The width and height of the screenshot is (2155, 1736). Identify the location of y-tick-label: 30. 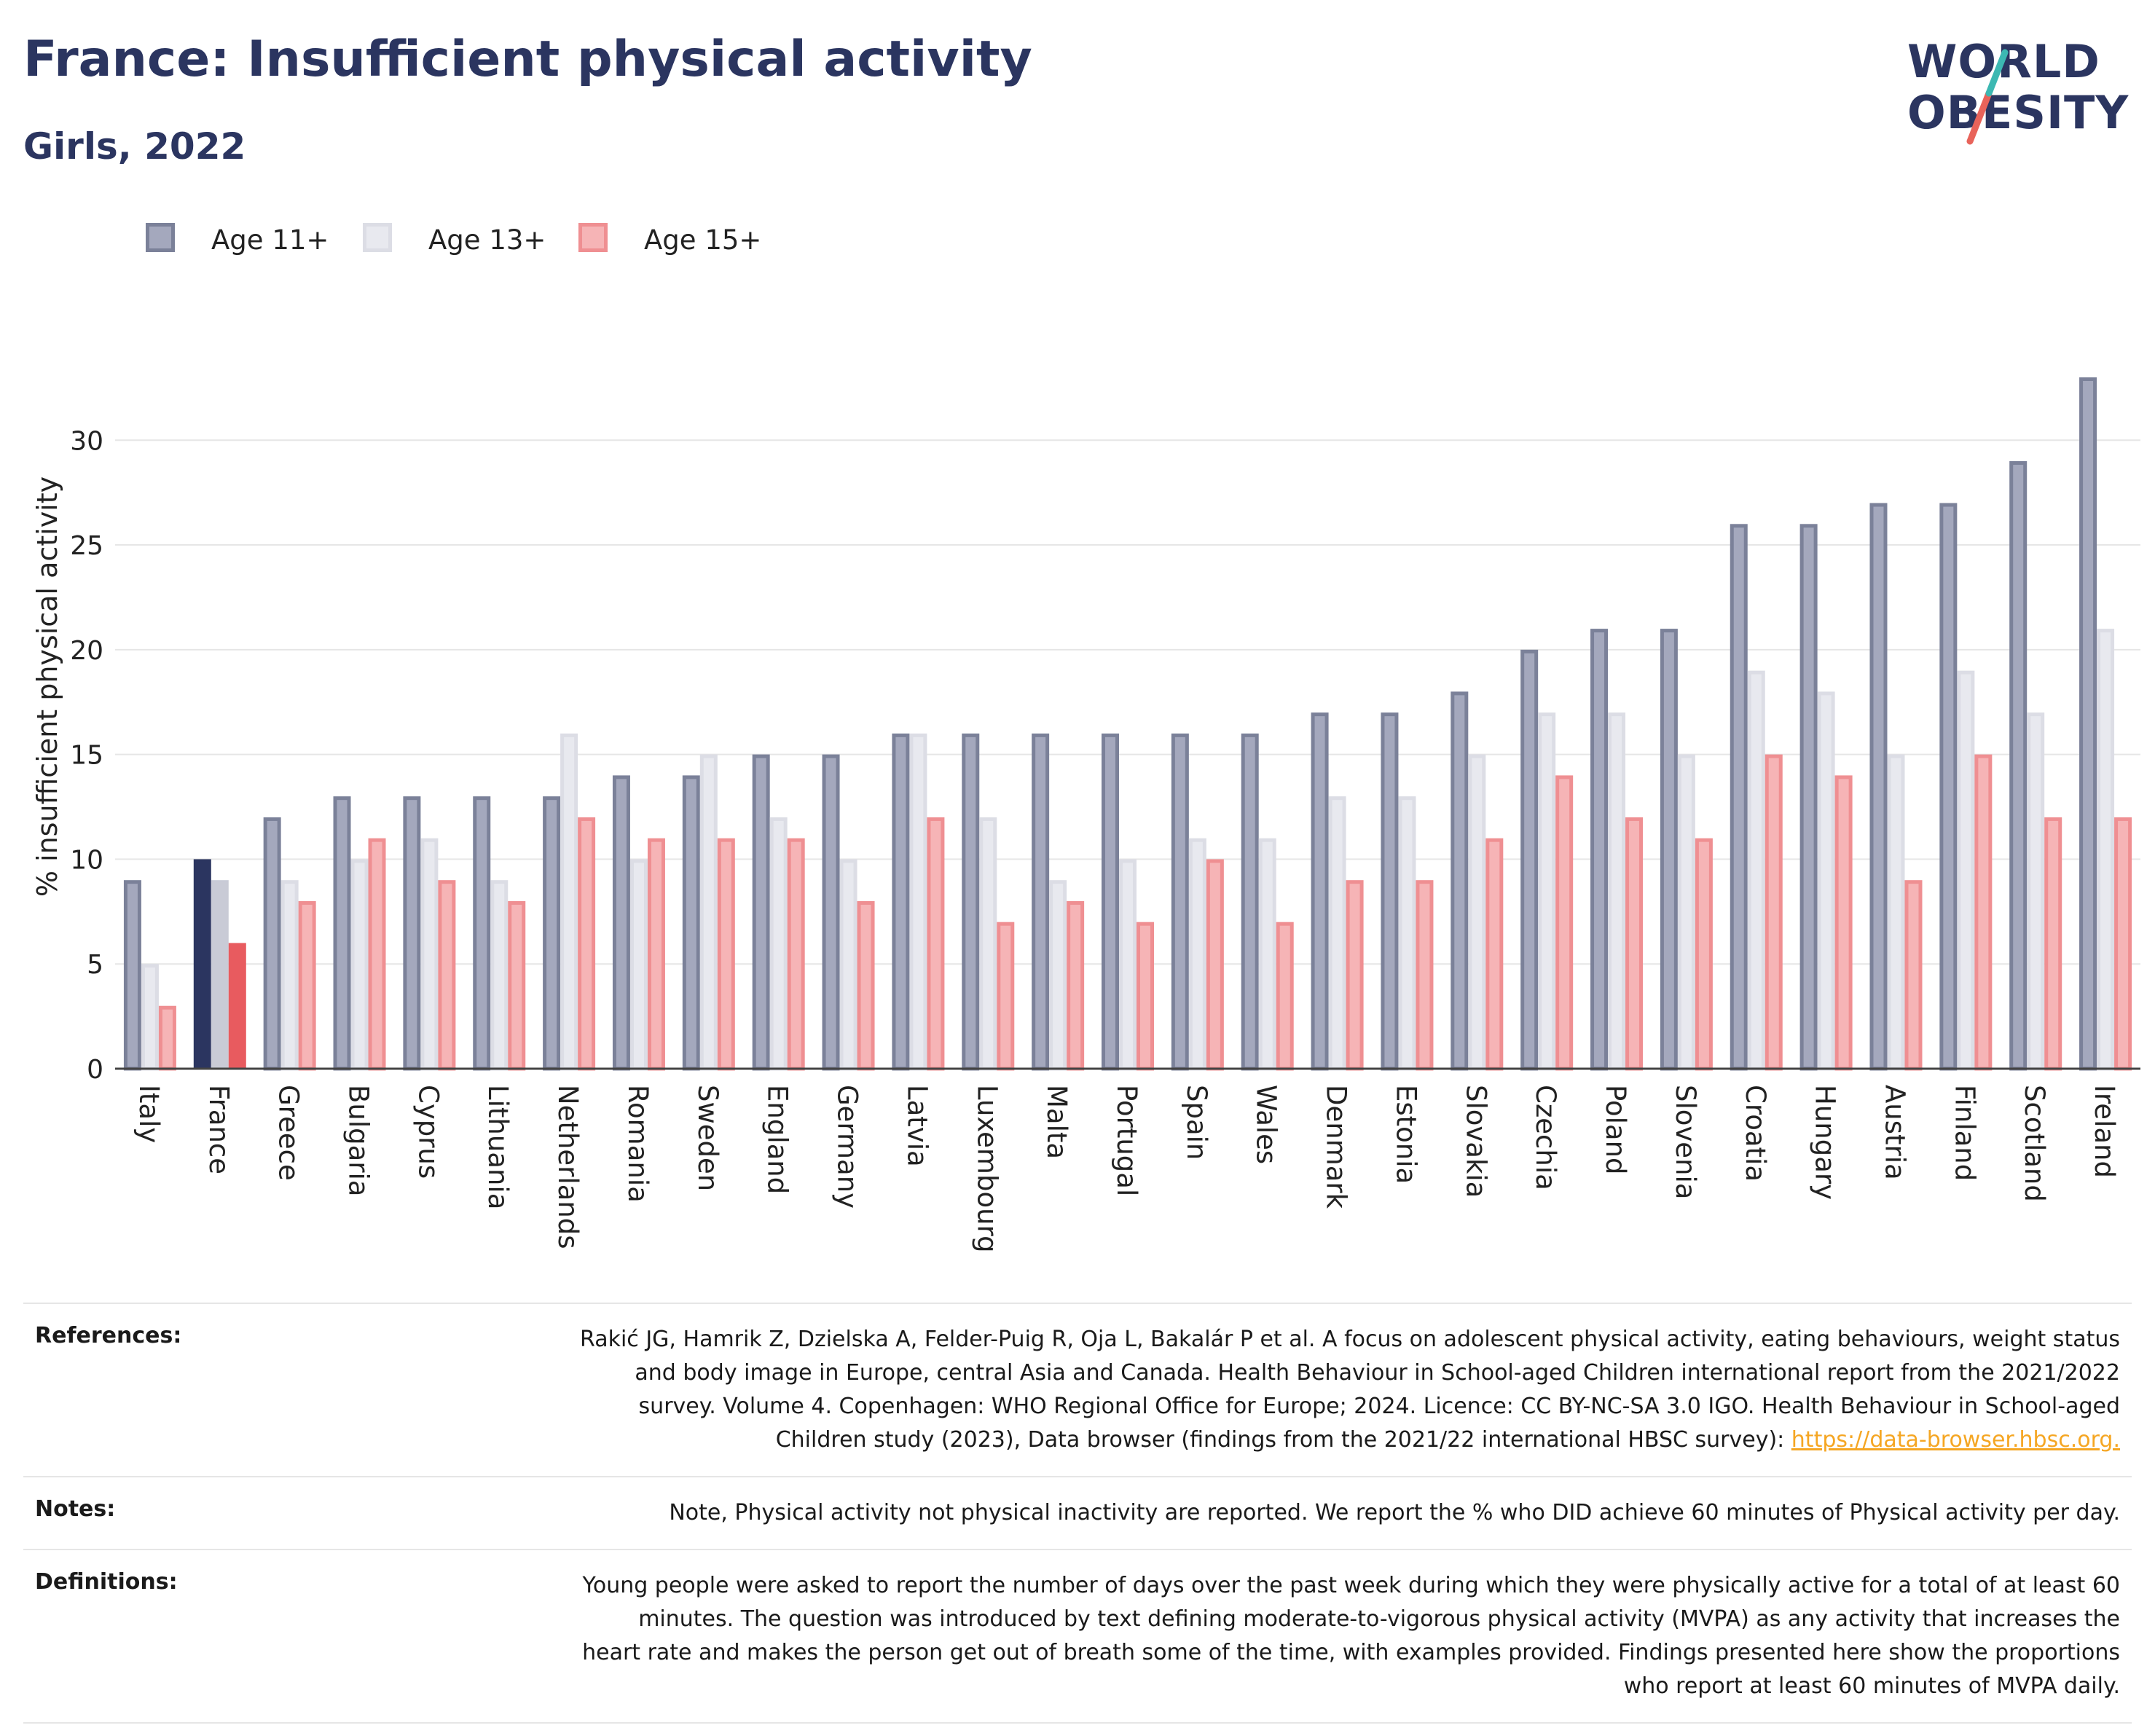
(86, 441).